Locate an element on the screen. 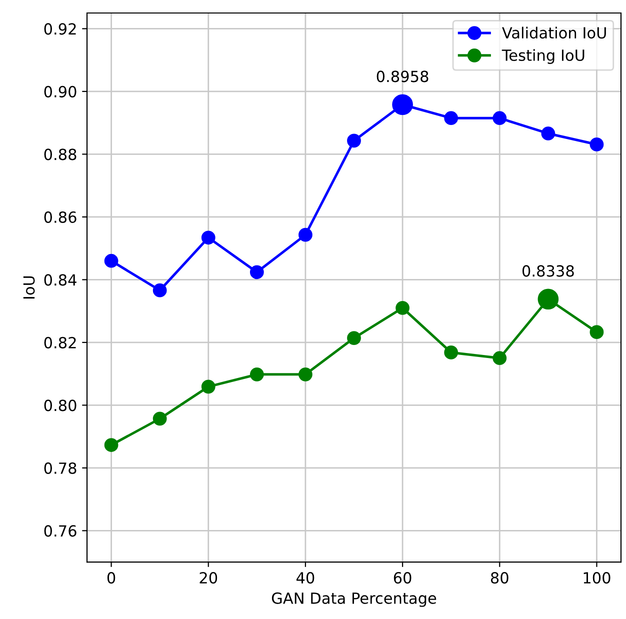  x-axis-title: GAN Data Percentage is located at coordinates (354, 599).